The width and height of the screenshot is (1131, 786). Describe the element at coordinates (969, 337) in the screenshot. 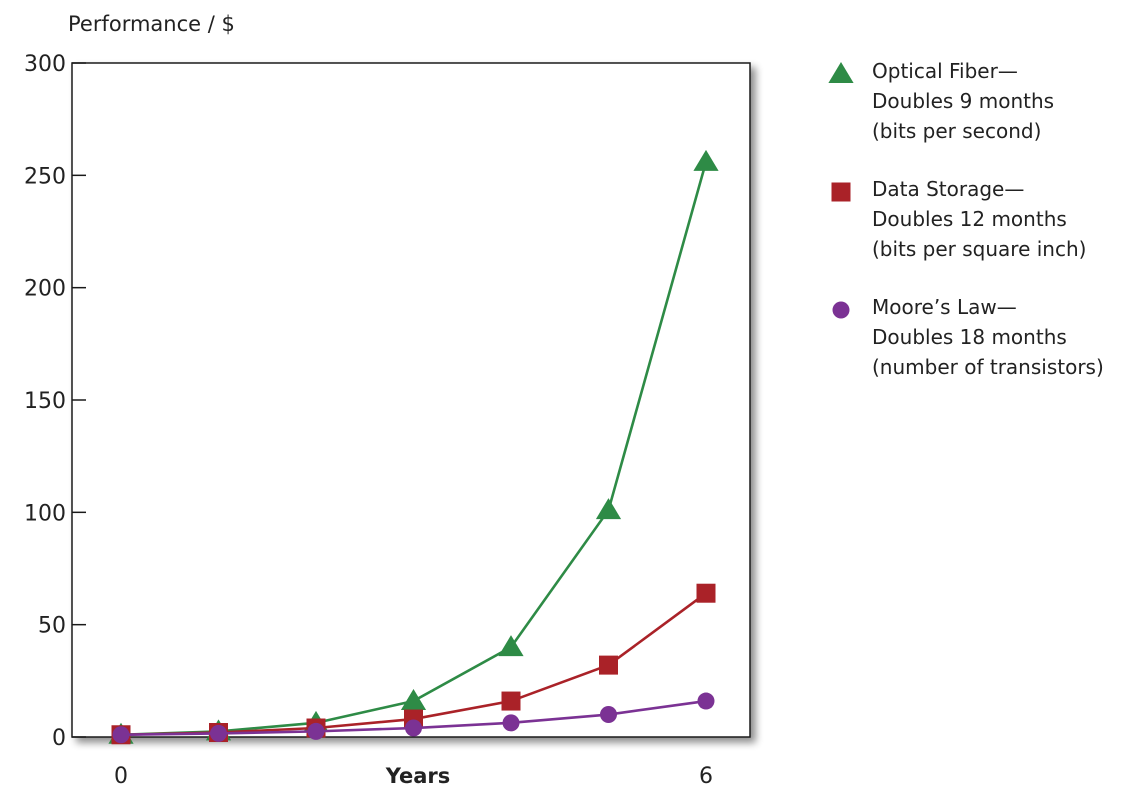

I see `legend-label-line: Doubles 18 months` at that location.